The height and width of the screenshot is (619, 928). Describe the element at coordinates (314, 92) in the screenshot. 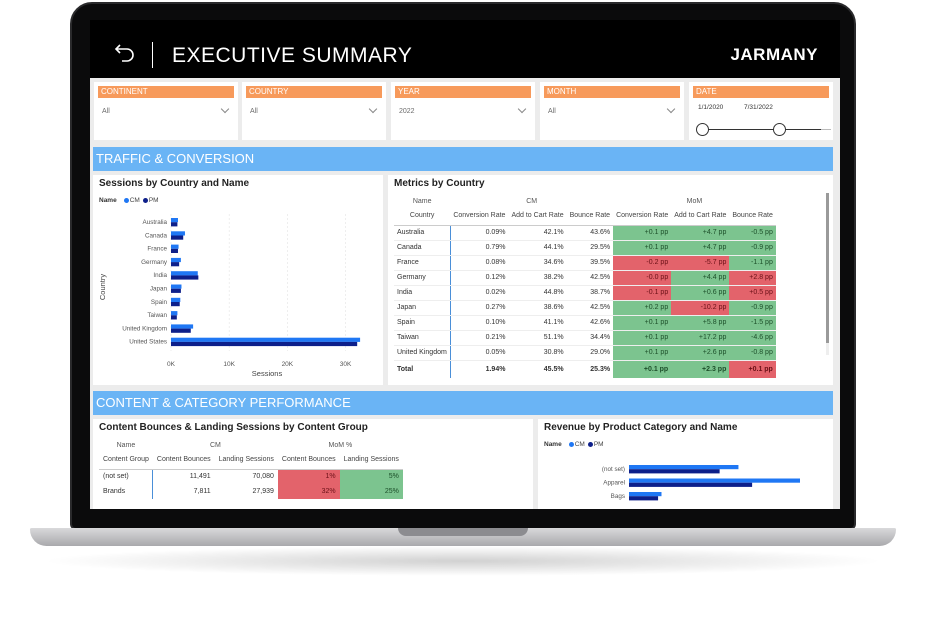

I see `filter-label: COUNTRY` at that location.